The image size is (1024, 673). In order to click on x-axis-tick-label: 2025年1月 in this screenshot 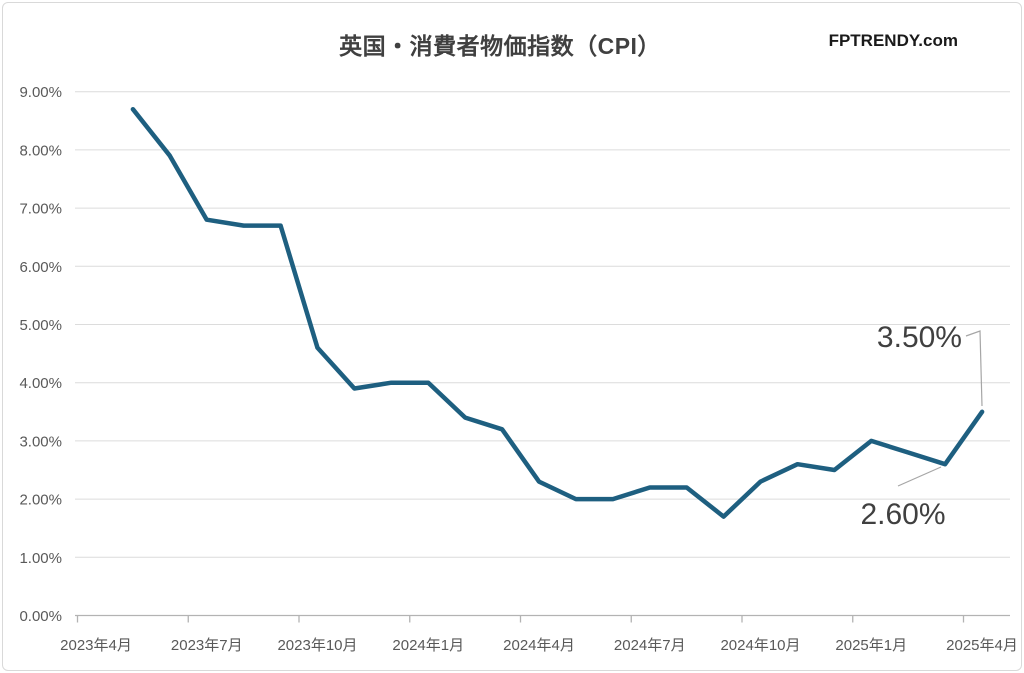, I will do `click(871, 645)`.